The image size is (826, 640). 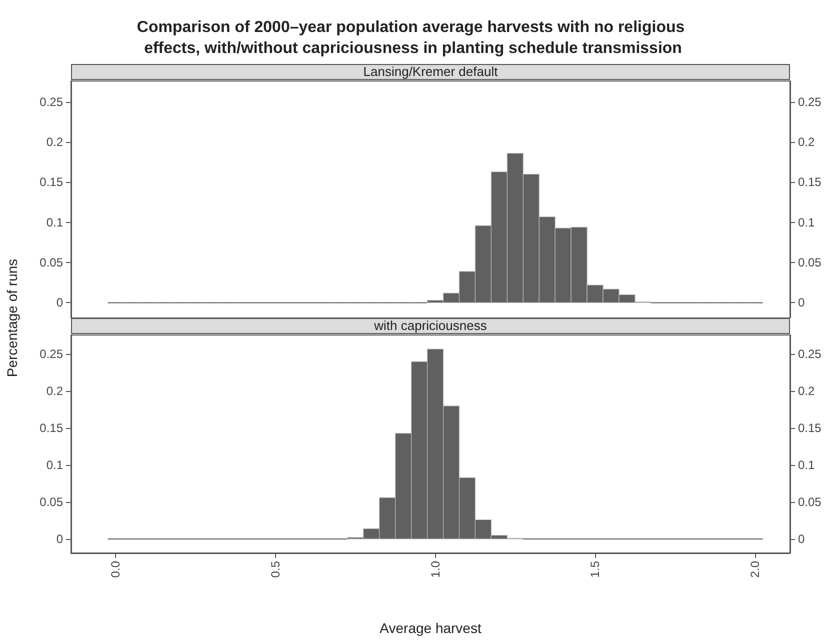 I want to click on x-tick-label: 2.0, so click(x=755, y=569).